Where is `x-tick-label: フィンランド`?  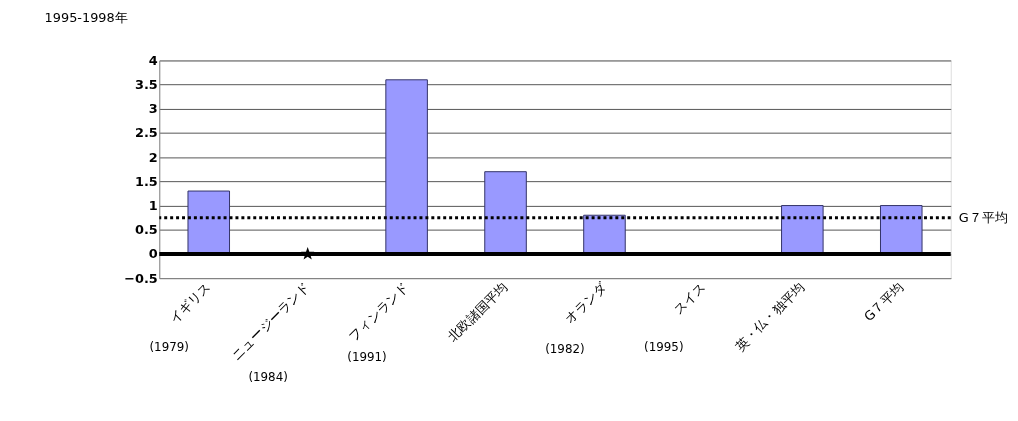 x-tick-label: フィンランド is located at coordinates (378, 311).